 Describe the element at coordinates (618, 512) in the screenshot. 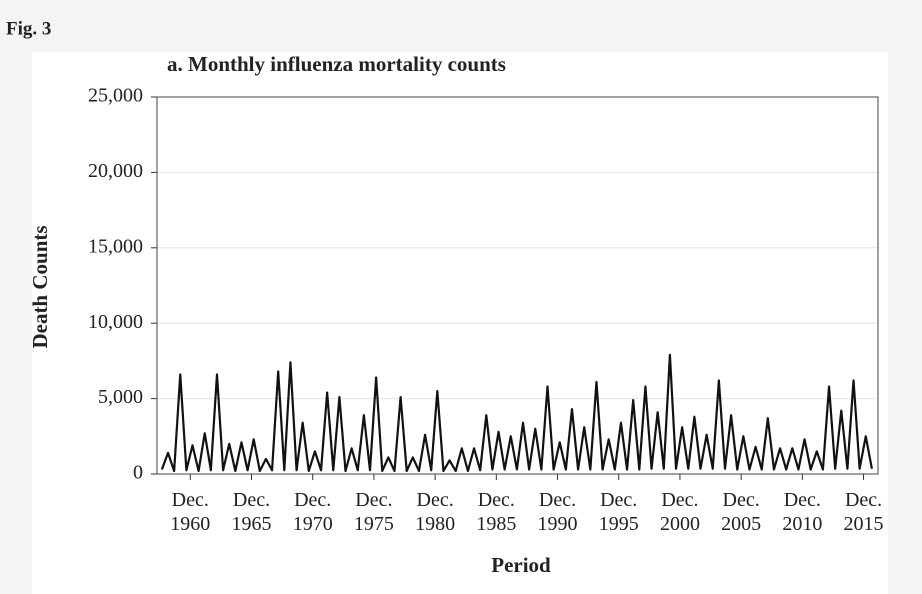

I see `x-tick-label: Dec. 1995` at that location.